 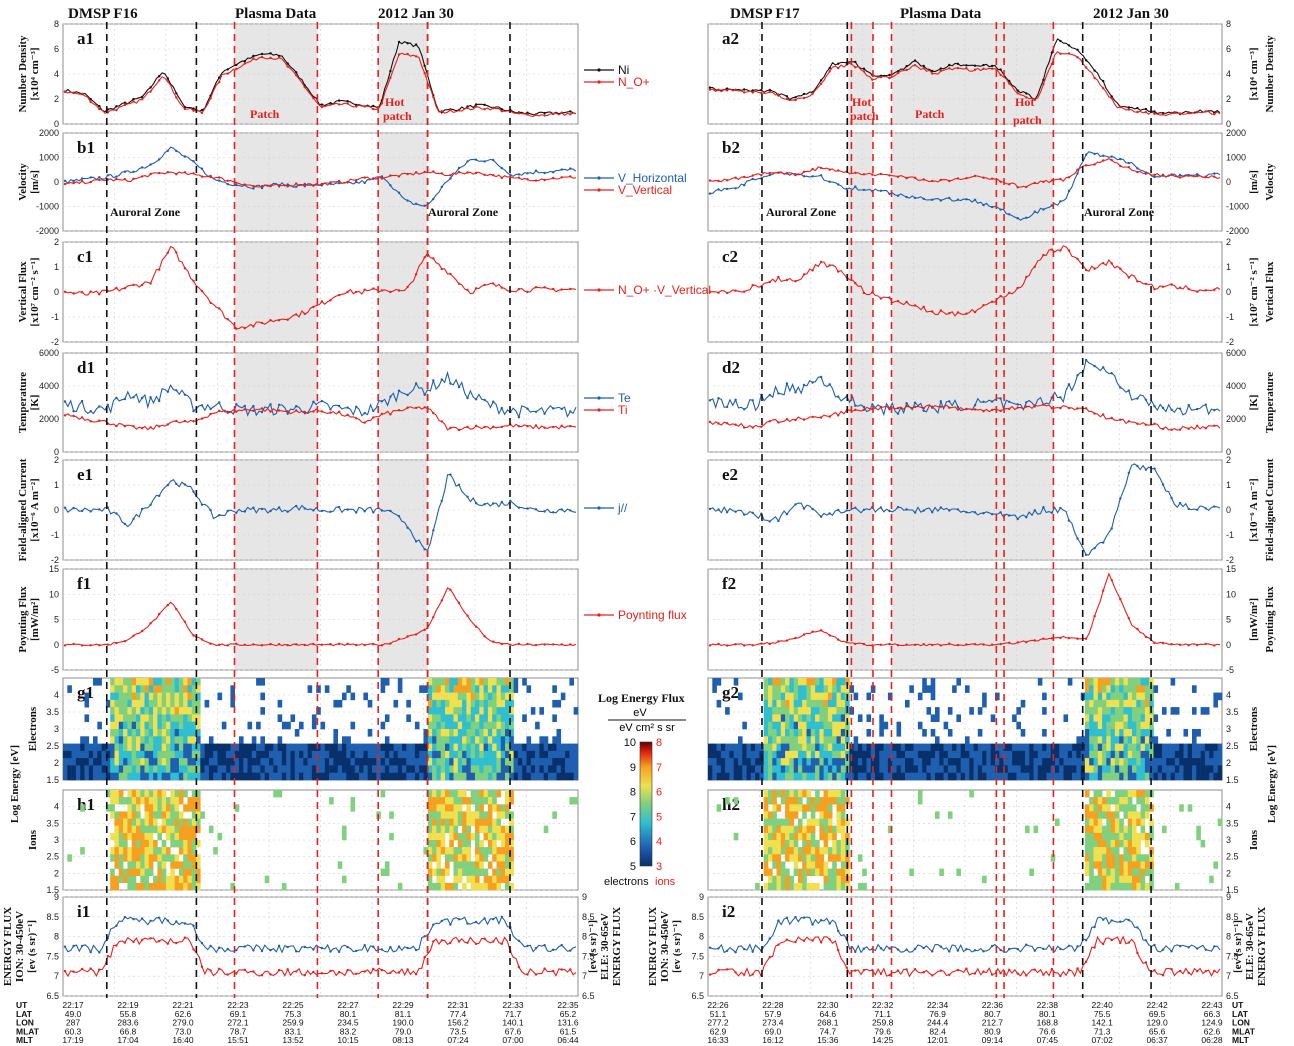 I want to click on panel-label-g1: g1, so click(x=85, y=692).